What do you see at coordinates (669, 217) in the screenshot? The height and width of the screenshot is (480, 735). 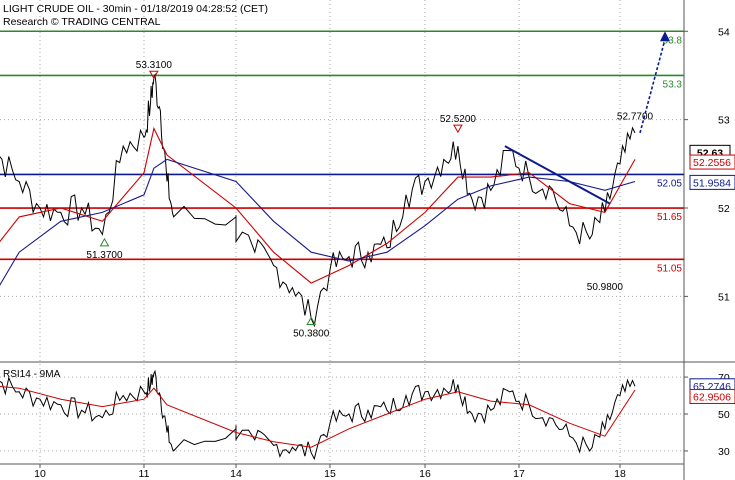 I see `level-label: 51.65` at bounding box center [669, 217].